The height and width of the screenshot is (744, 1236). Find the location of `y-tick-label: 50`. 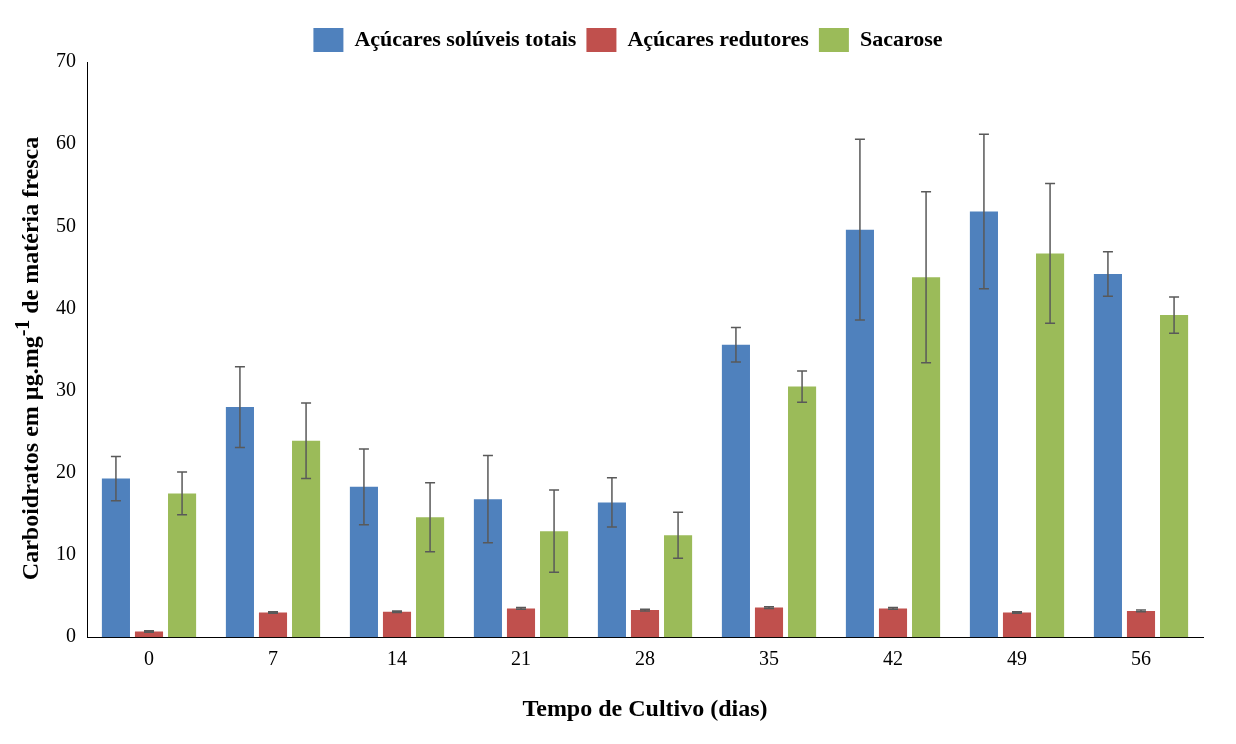

y-tick-label: 50 is located at coordinates (66, 224).